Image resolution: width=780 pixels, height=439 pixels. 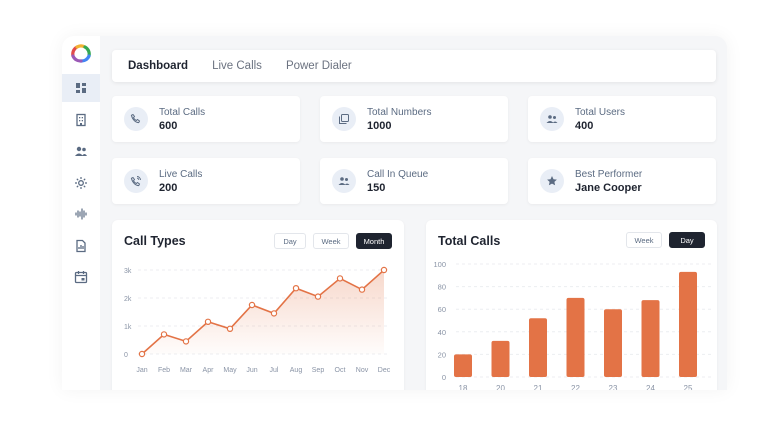 I want to click on sidebar-item-audio, so click(x=81, y=214).